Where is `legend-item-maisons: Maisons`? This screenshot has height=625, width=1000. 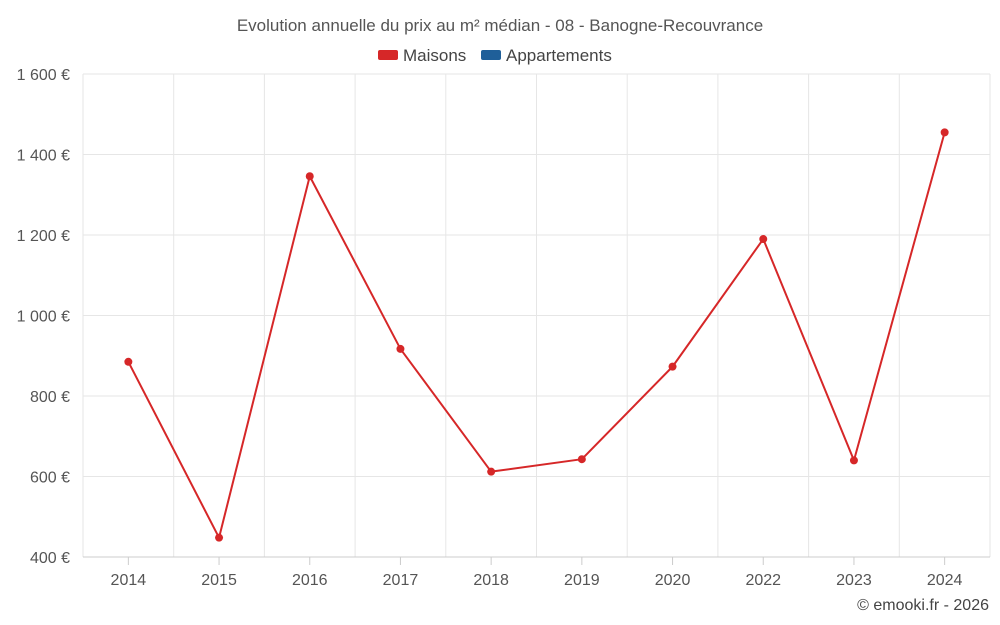 legend-item-maisons: Maisons is located at coordinates (422, 55).